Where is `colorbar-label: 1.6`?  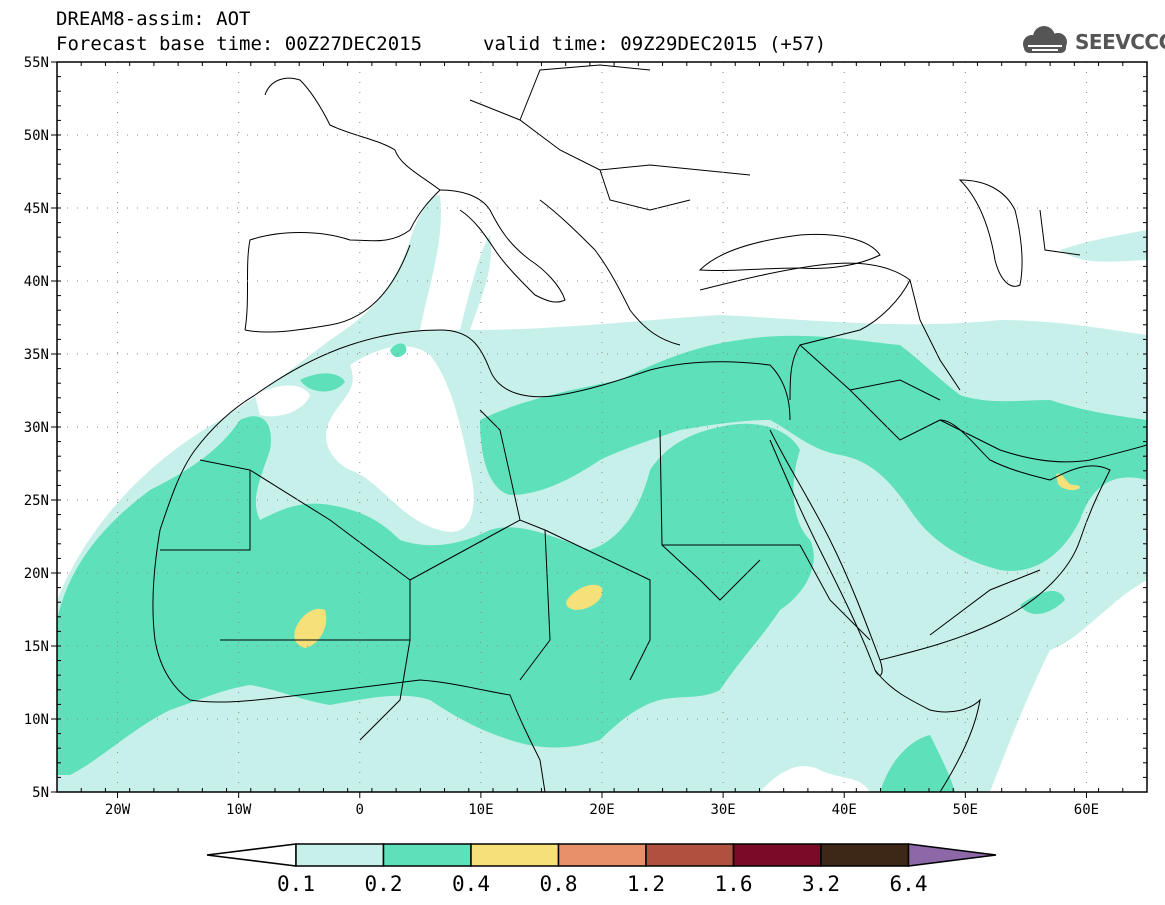 colorbar-label: 1.6 is located at coordinates (734, 884).